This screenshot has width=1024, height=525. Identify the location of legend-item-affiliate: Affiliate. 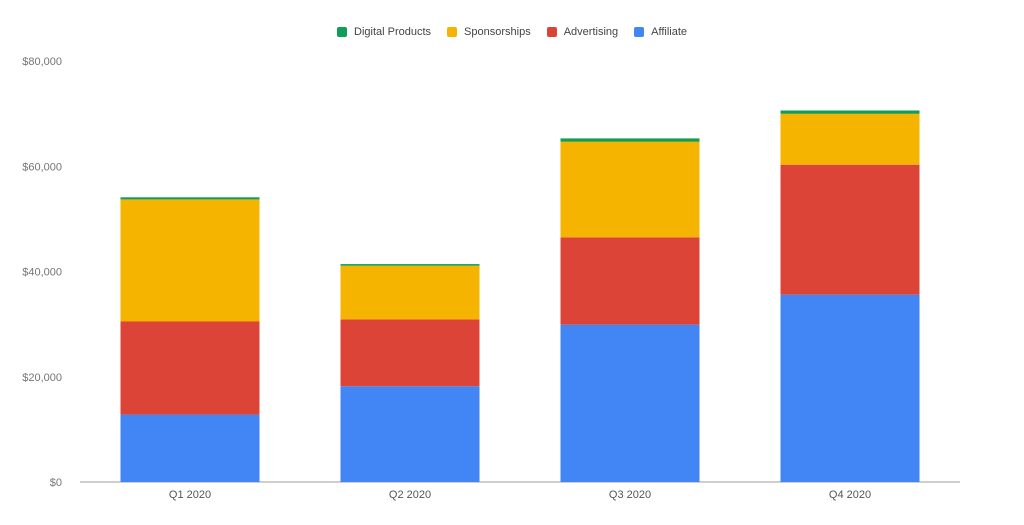
(660, 32).